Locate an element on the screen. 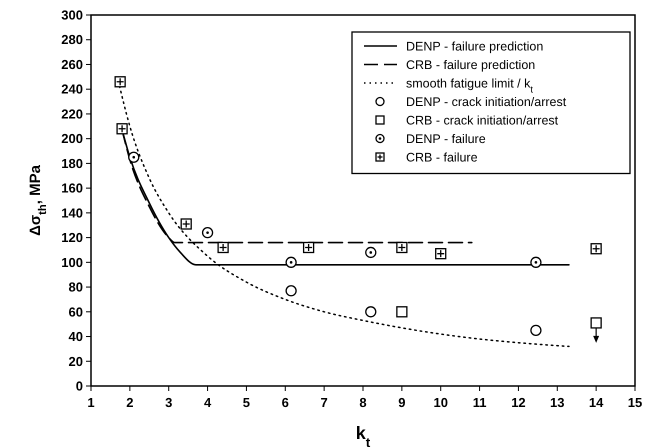 The height and width of the screenshot is (447, 656). legend-label: CRB - failure prediction is located at coordinates (471, 65).